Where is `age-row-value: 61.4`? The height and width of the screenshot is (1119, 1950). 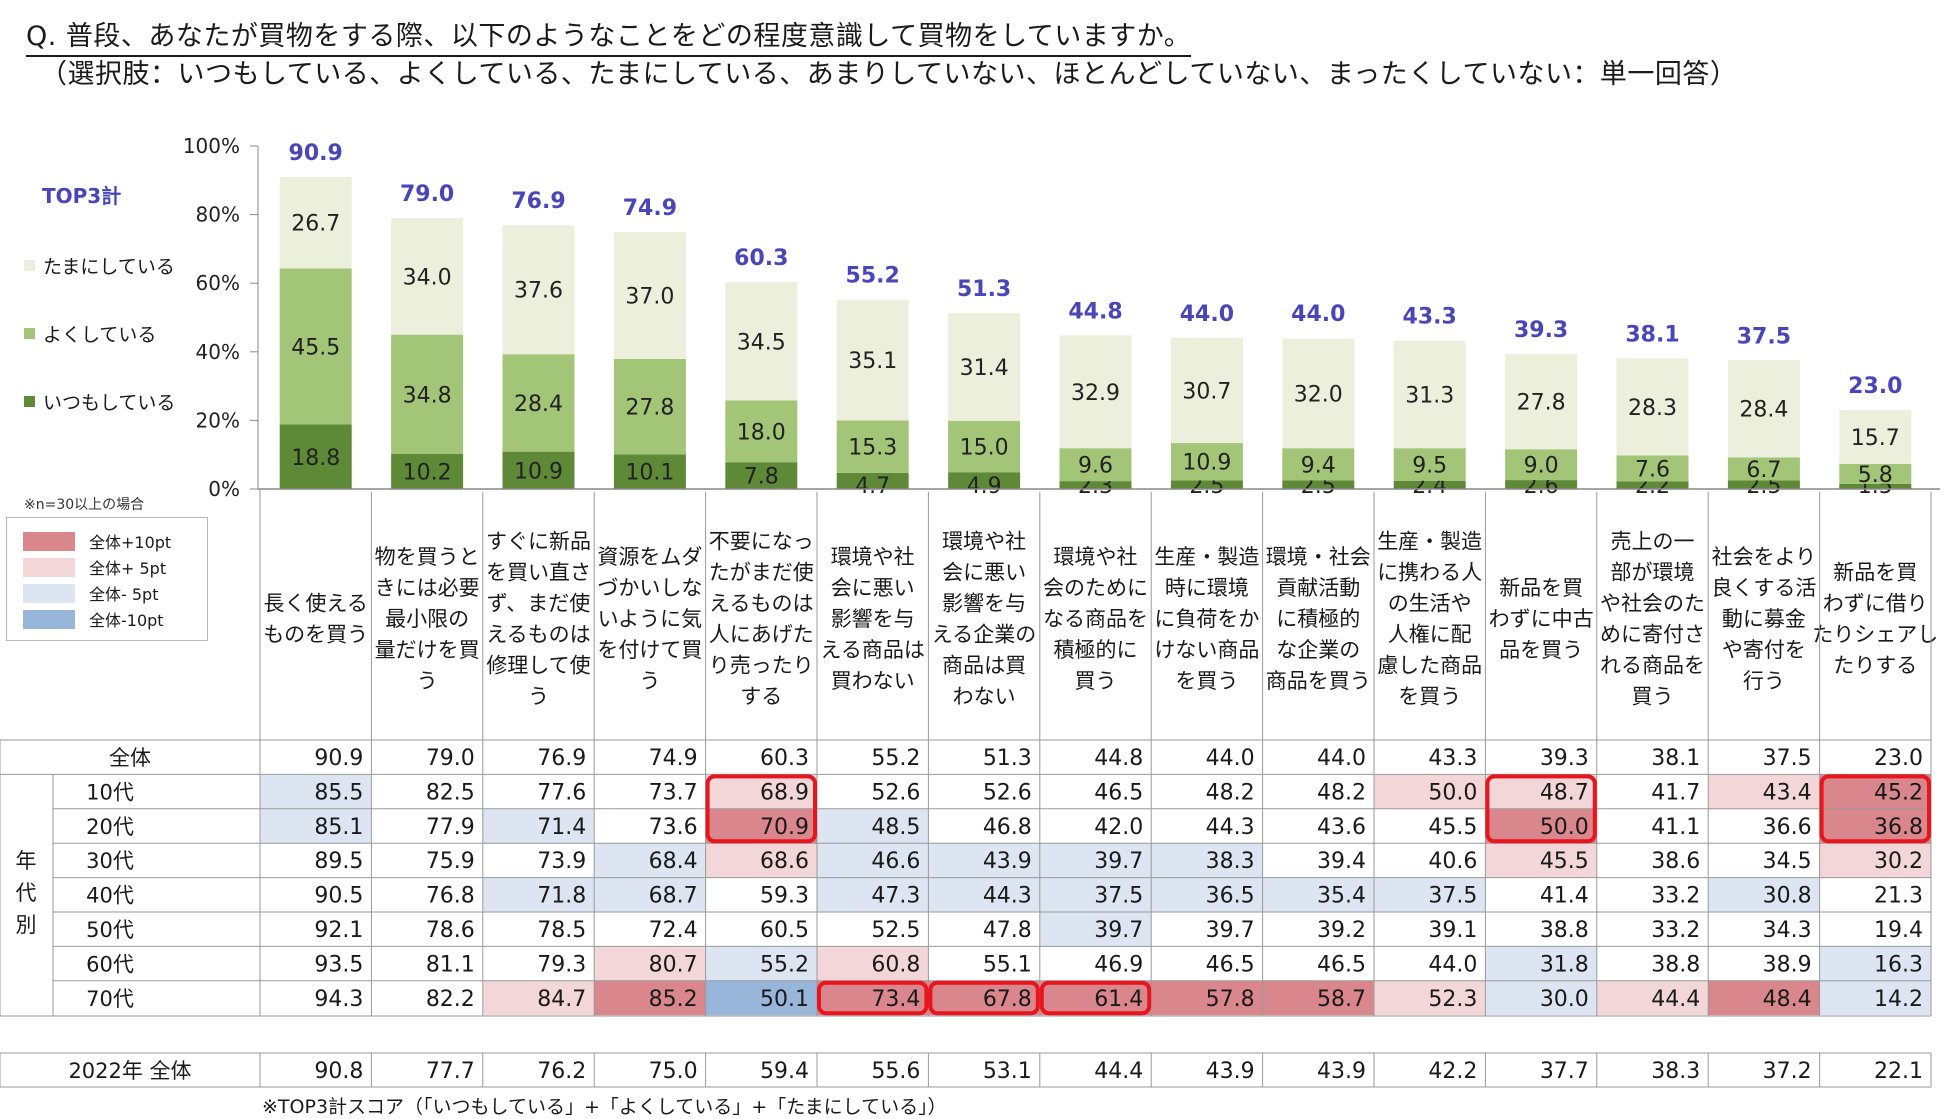
age-row-value: 61.4 is located at coordinates (1118, 999).